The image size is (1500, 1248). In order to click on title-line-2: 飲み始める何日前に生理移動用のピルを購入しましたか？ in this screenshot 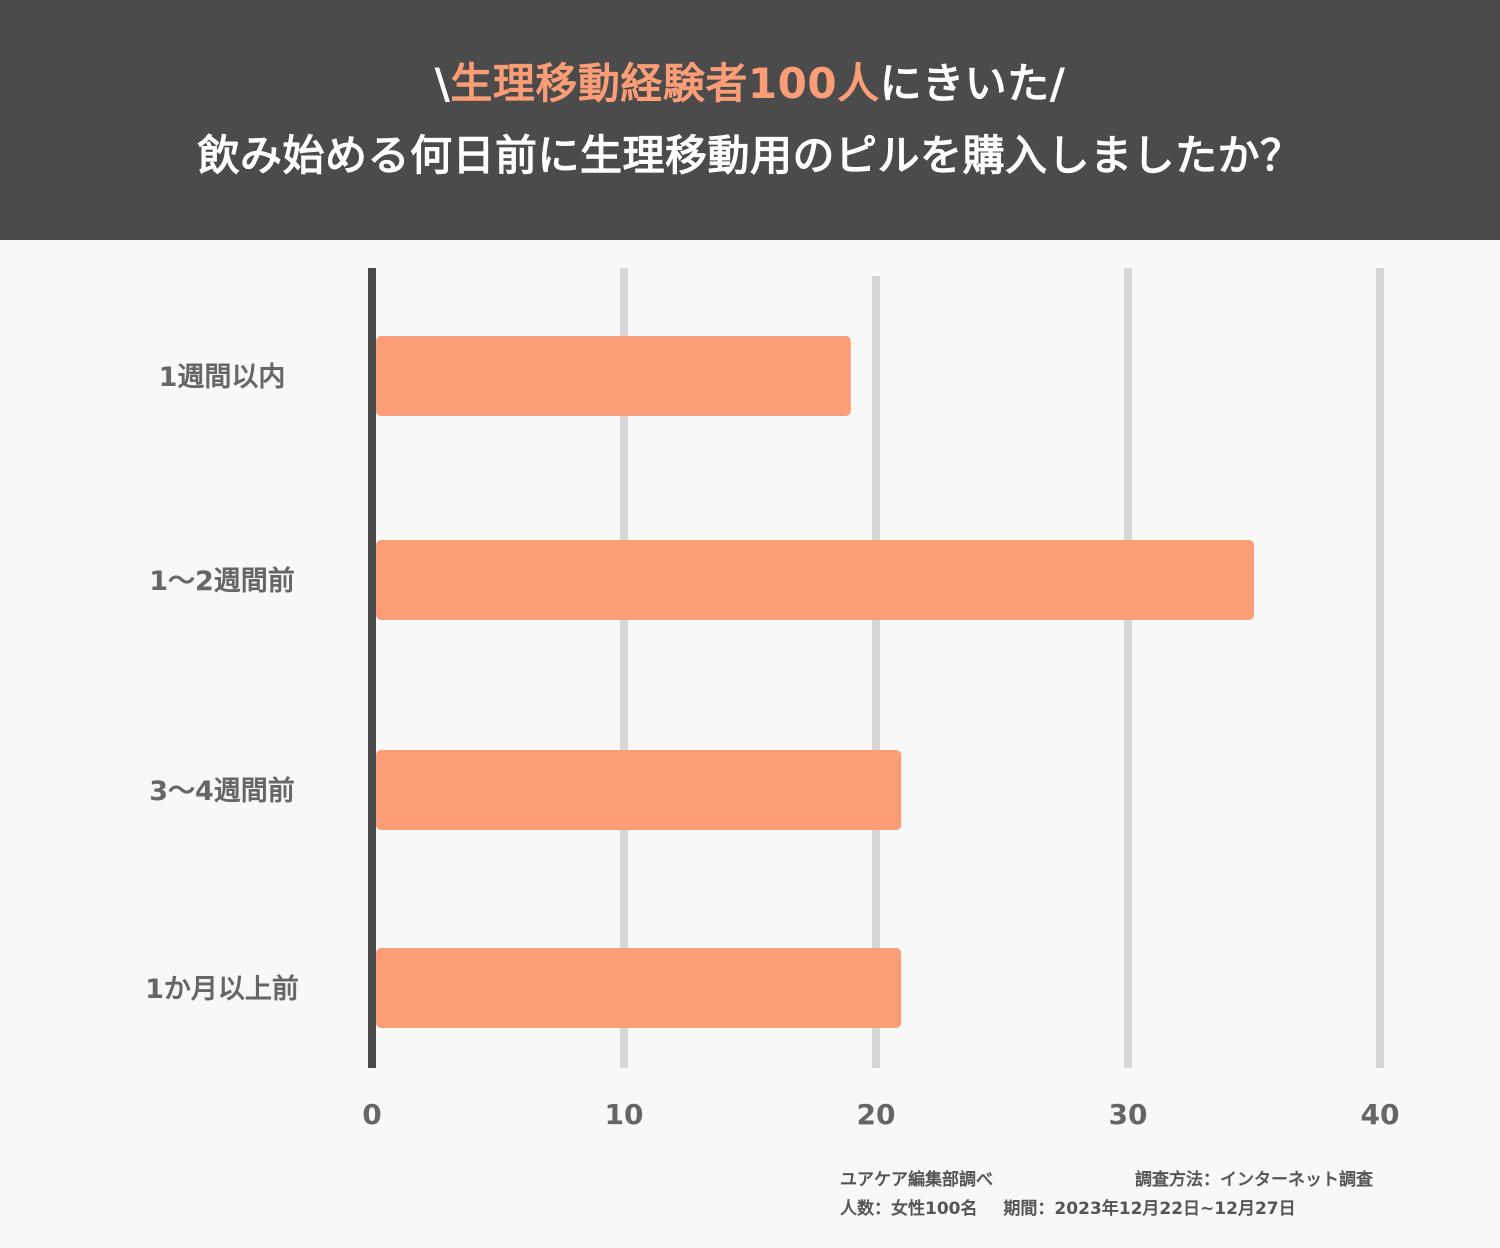, I will do `click(750, 155)`.